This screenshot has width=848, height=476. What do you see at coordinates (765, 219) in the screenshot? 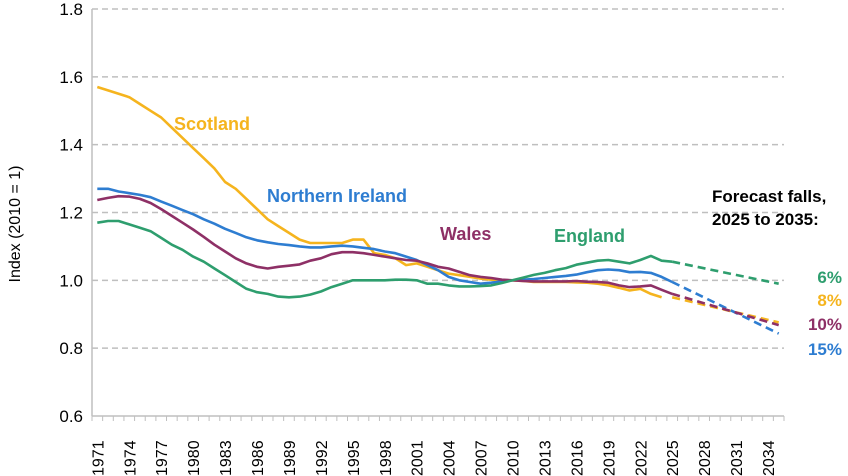
I see `forecast-note: 2025 to 2035:` at bounding box center [765, 219].